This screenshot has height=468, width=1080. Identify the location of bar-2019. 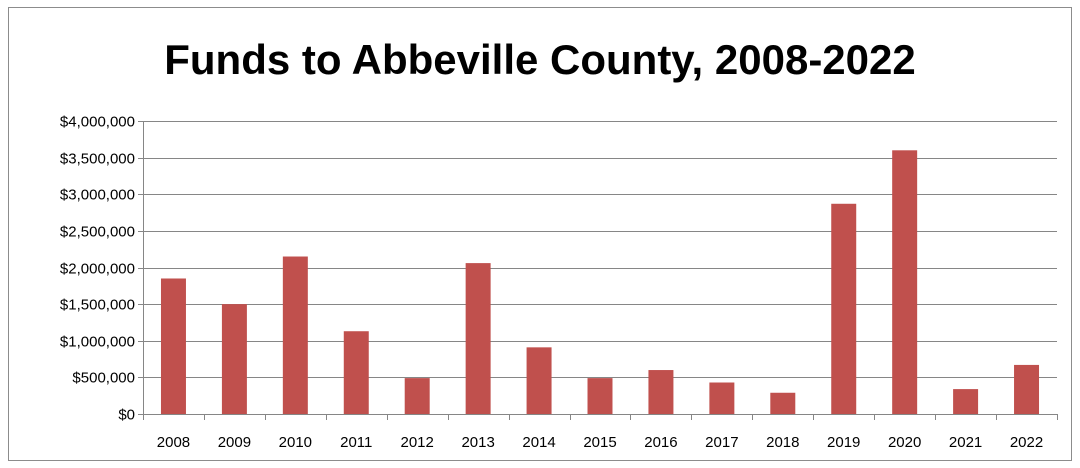
(844, 308).